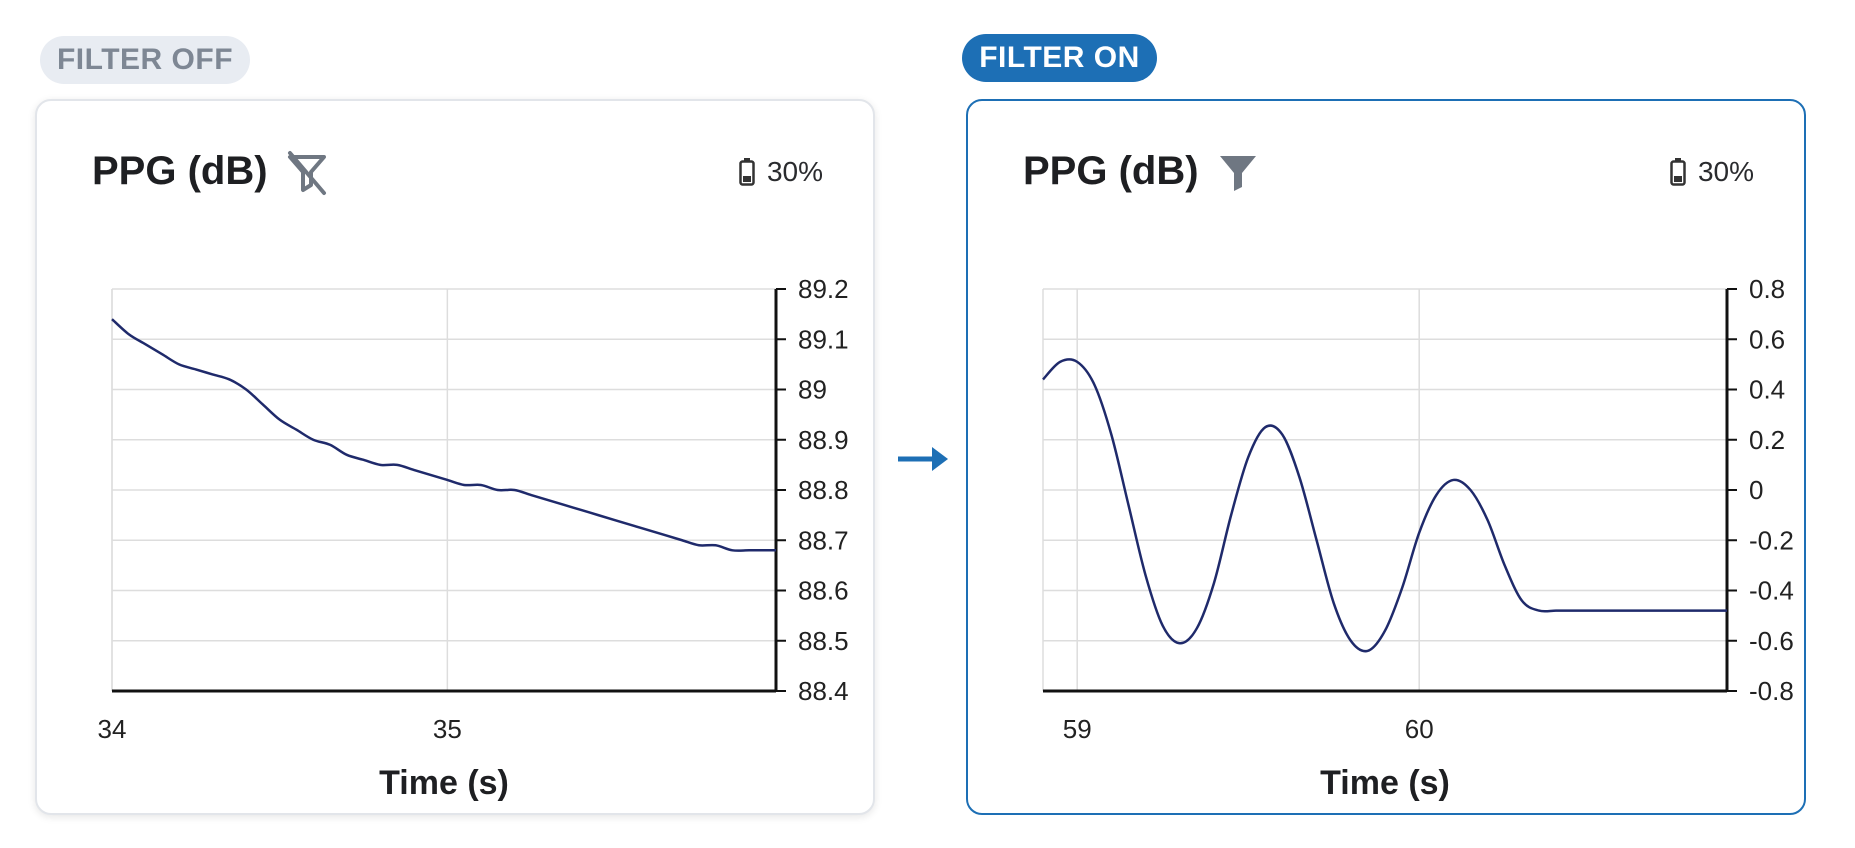 This screenshot has width=1855, height=848. I want to click on x-tick-label: 59, so click(1077, 729).